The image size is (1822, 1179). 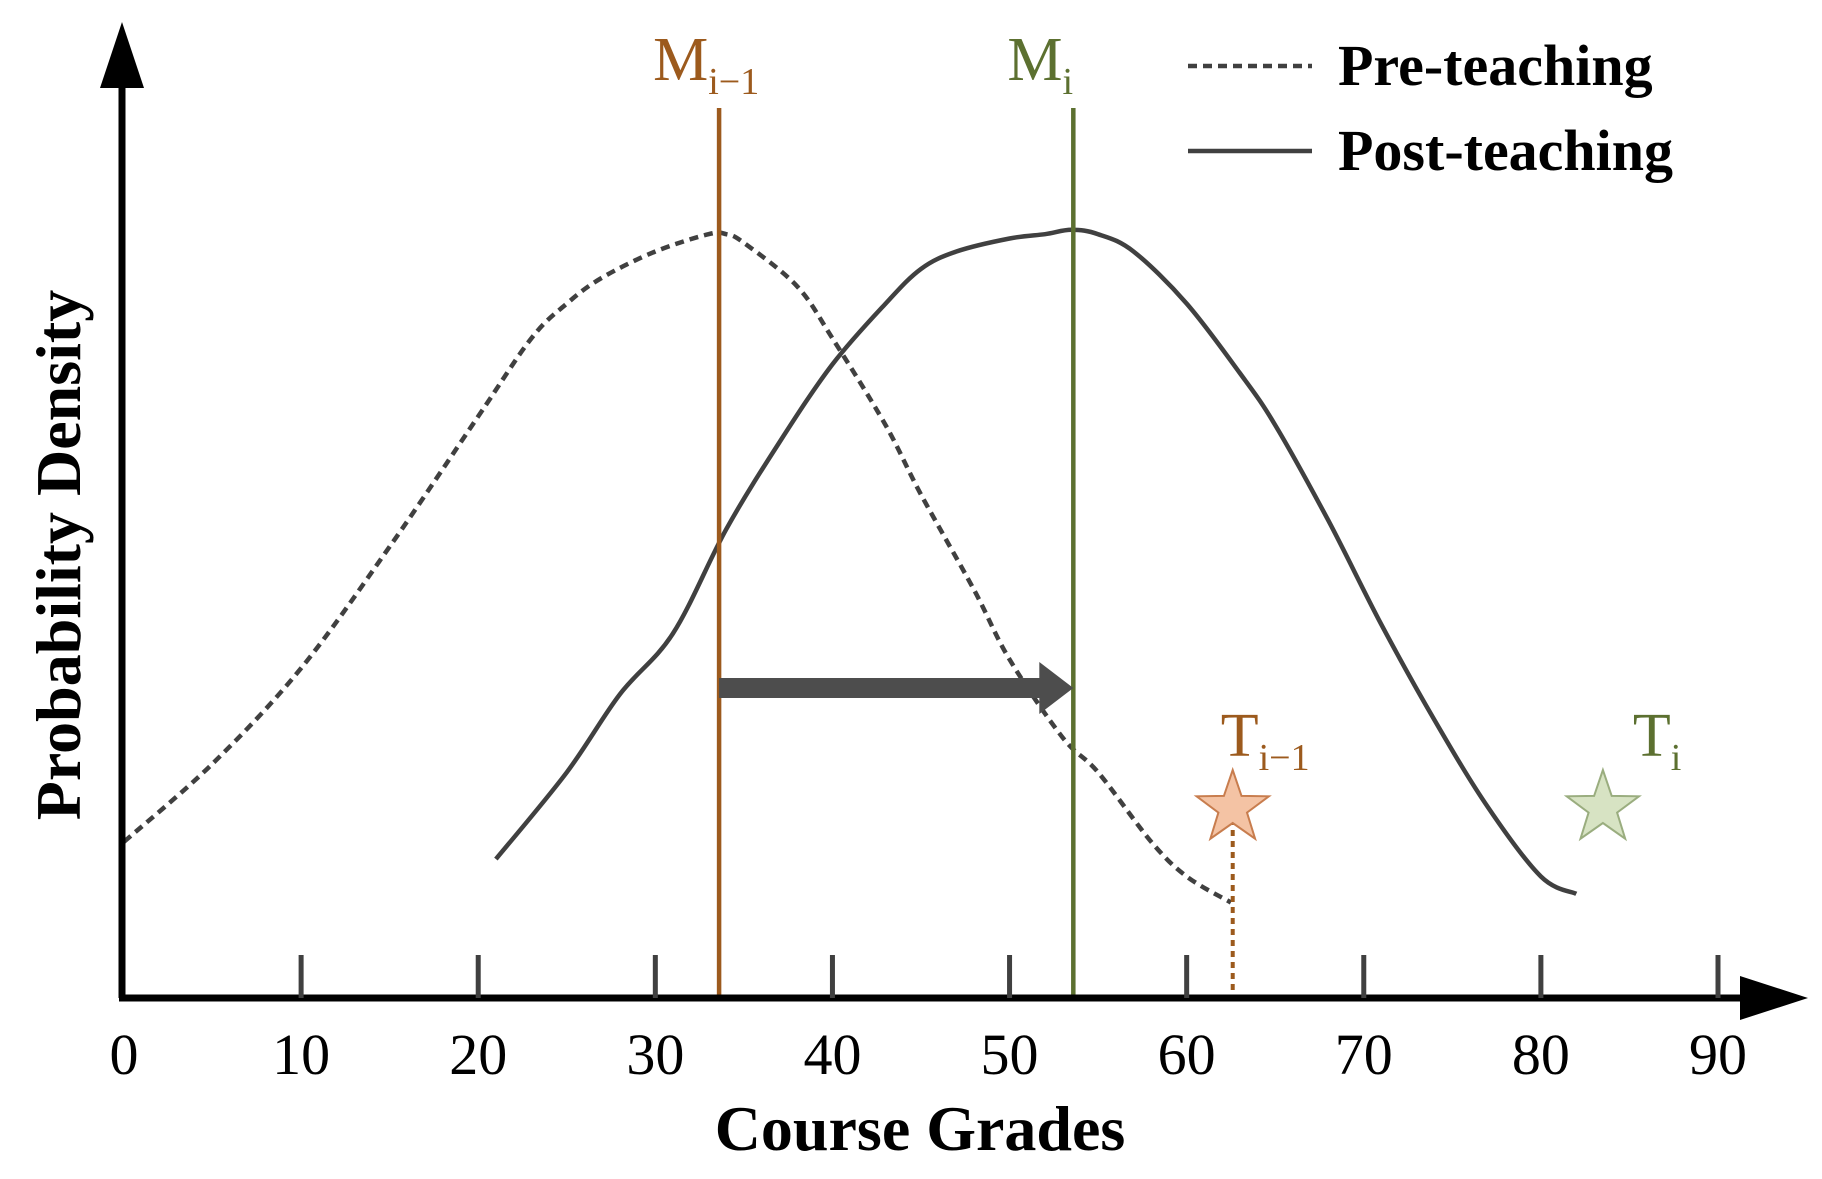 What do you see at coordinates (122, 55) in the screenshot?
I see `y-axis-arrowhead` at bounding box center [122, 55].